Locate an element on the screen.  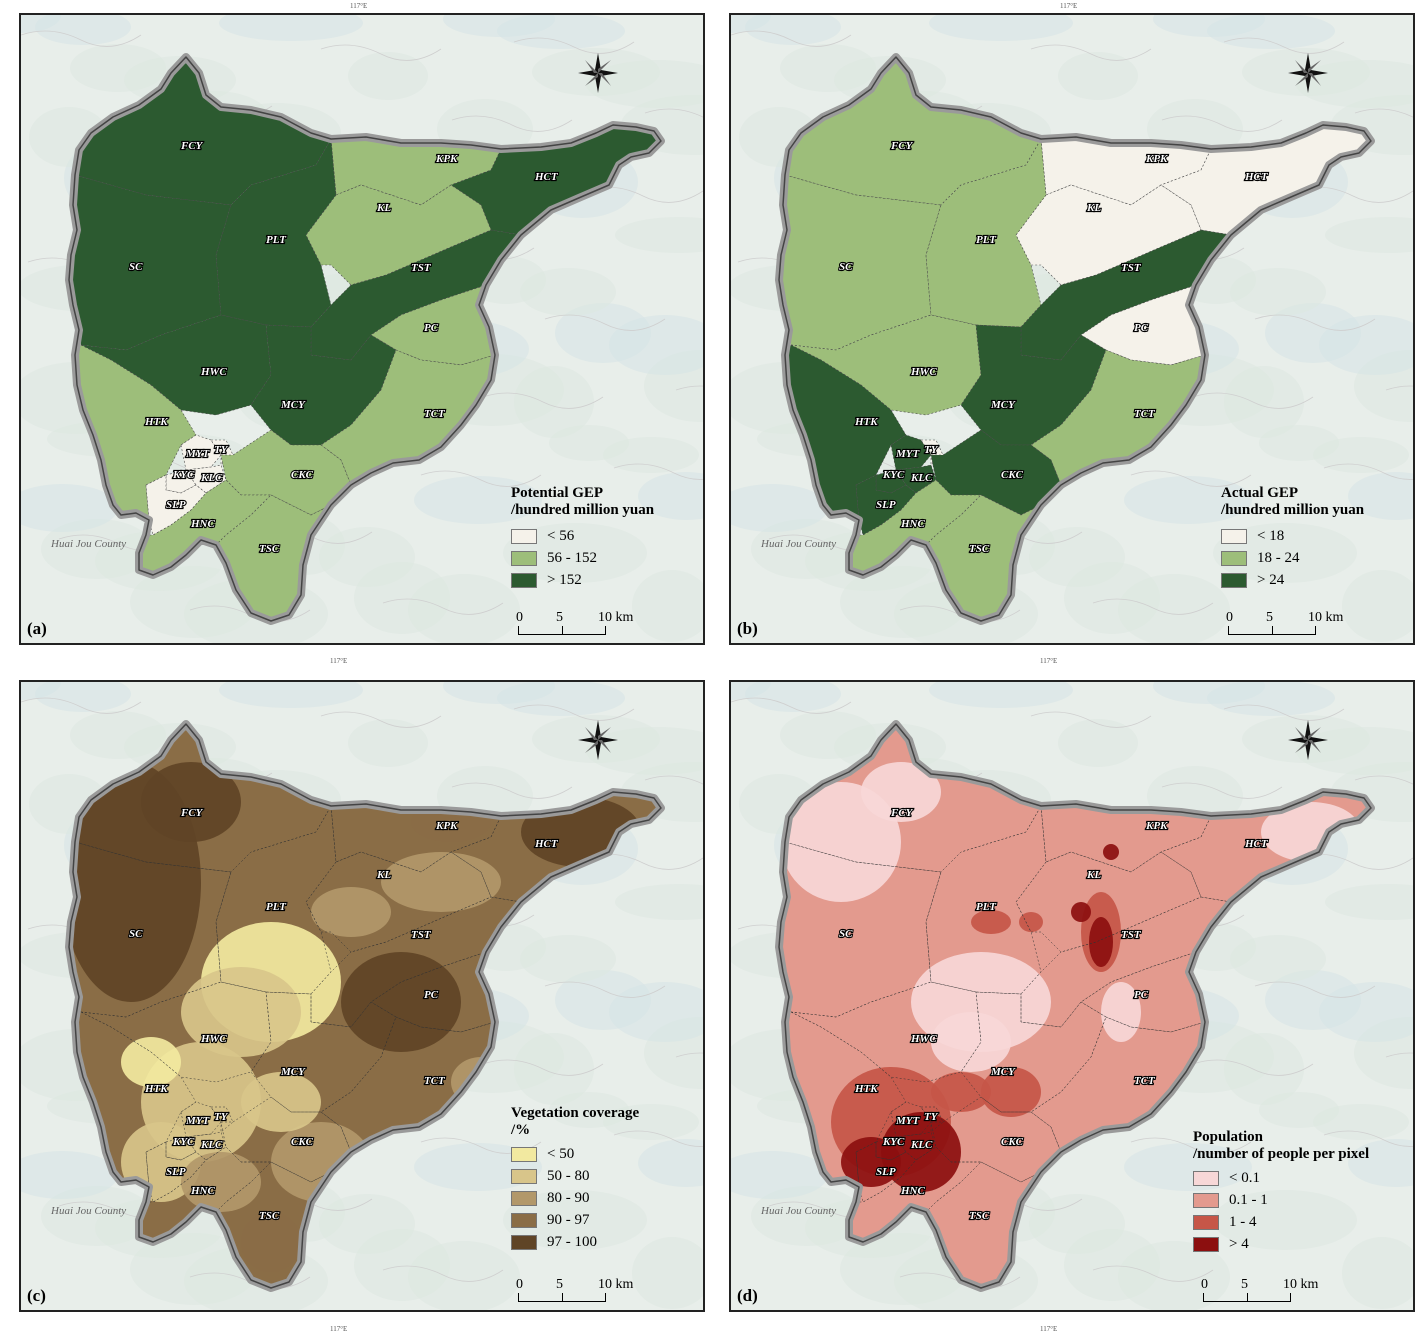
region-label-slp: SLP is located at coordinates (176, 505).